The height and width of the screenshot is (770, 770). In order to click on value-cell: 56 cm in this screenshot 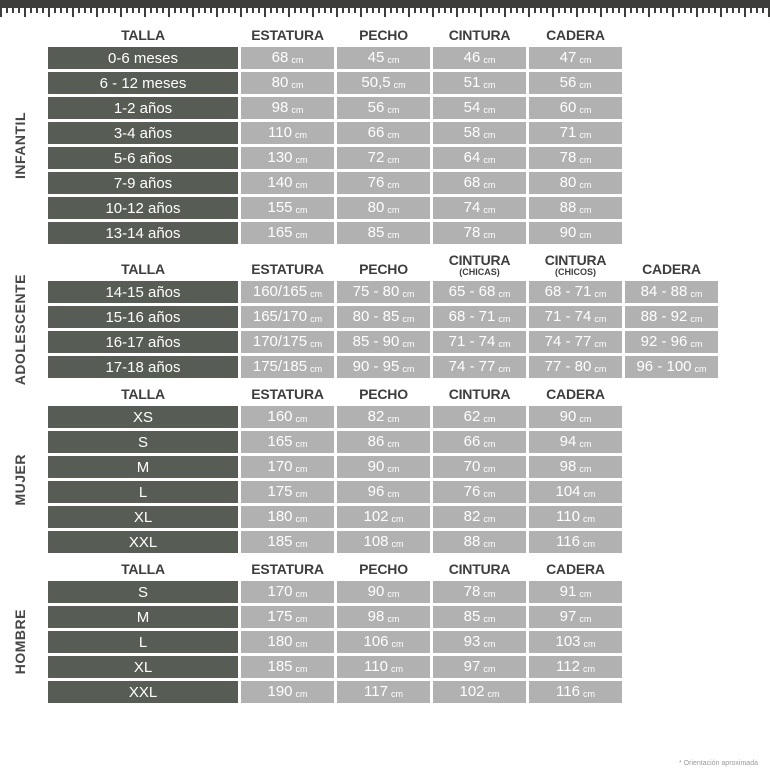, I will do `click(383, 108)`.